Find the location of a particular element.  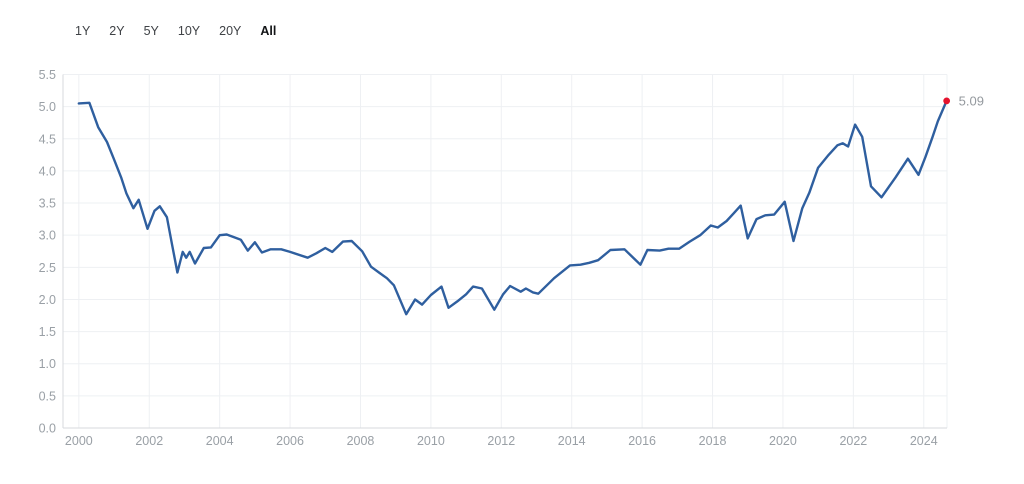

x-tick-label: 2012 is located at coordinates (501, 441).